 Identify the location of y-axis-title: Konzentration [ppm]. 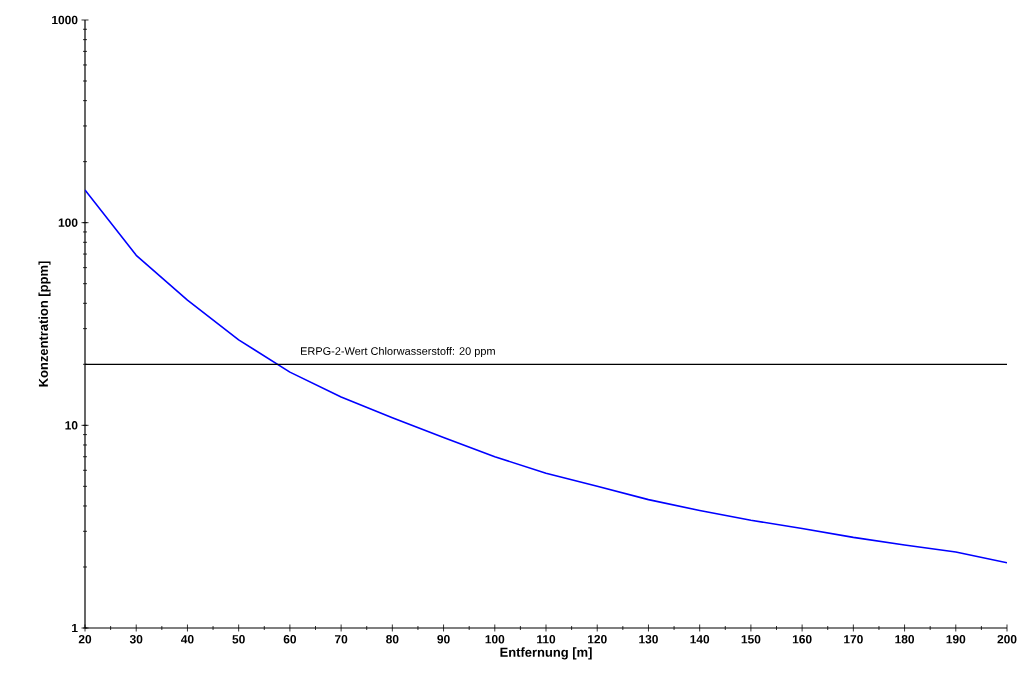
(44, 324).